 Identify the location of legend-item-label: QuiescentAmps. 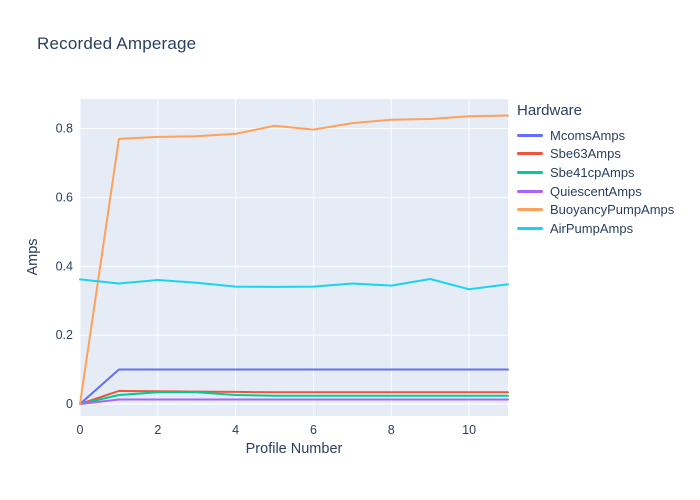
(596, 191).